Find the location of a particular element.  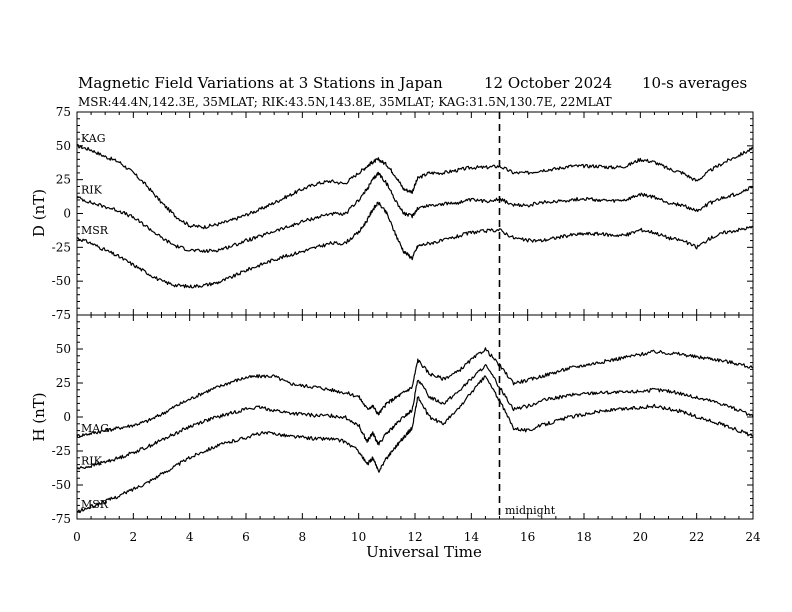

h-ytick-label: 0 is located at coordinates (67, 417).